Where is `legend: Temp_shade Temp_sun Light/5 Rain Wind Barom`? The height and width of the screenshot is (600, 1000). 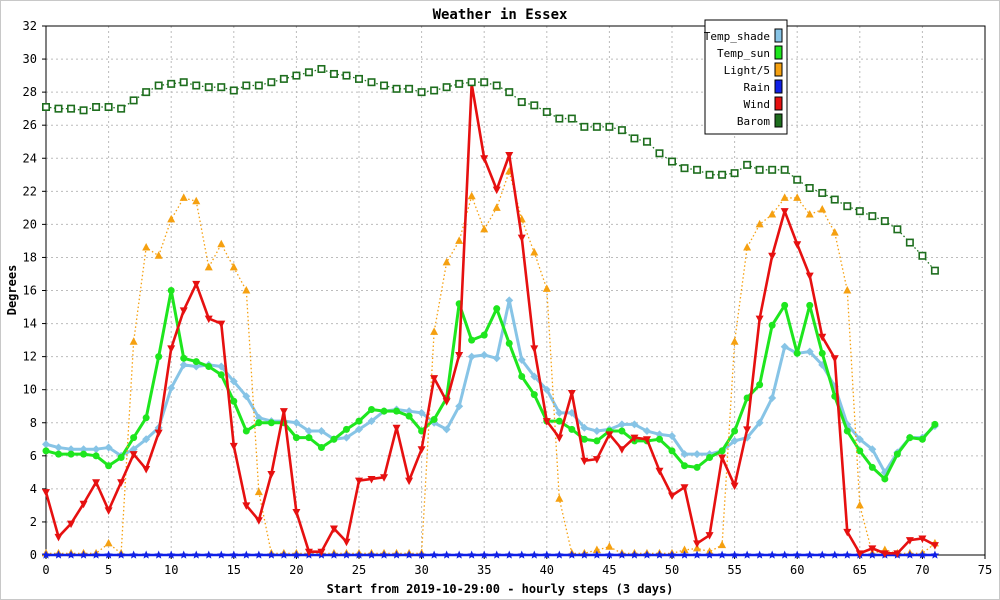
legend: Temp_shade Temp_sun Light/5 Rain Wind Barom is located at coordinates (746, 77).